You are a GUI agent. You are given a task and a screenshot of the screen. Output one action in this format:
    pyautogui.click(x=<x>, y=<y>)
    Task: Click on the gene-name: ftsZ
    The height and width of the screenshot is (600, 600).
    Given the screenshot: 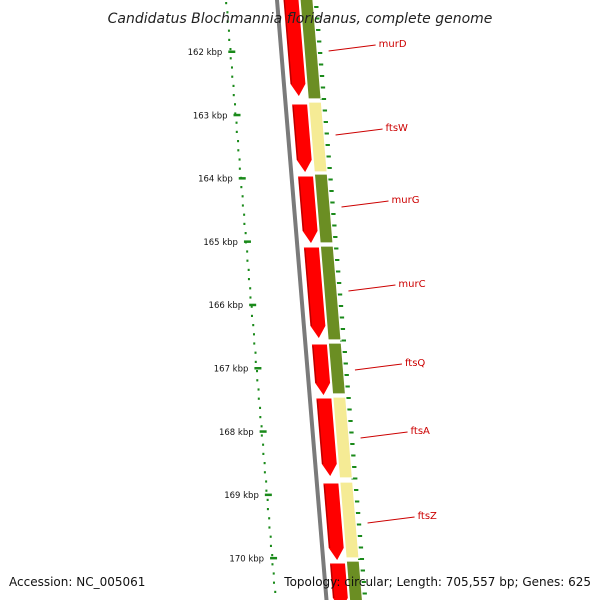 What is the action you would take?
    pyautogui.click(x=427, y=516)
    